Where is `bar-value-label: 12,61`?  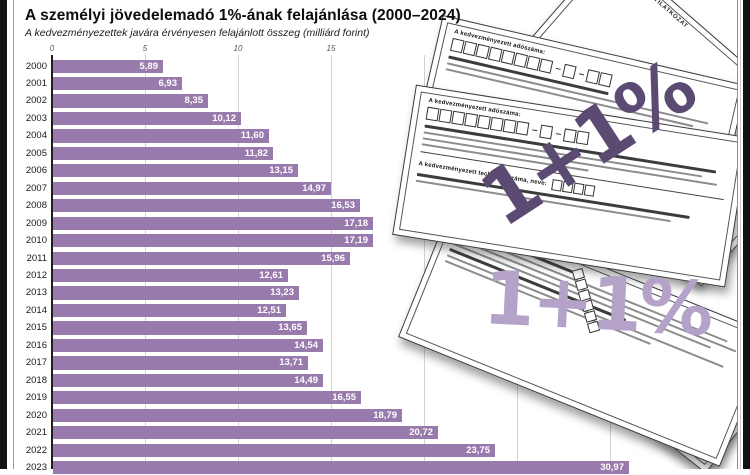 bar-value-label: 12,61 is located at coordinates (271, 276).